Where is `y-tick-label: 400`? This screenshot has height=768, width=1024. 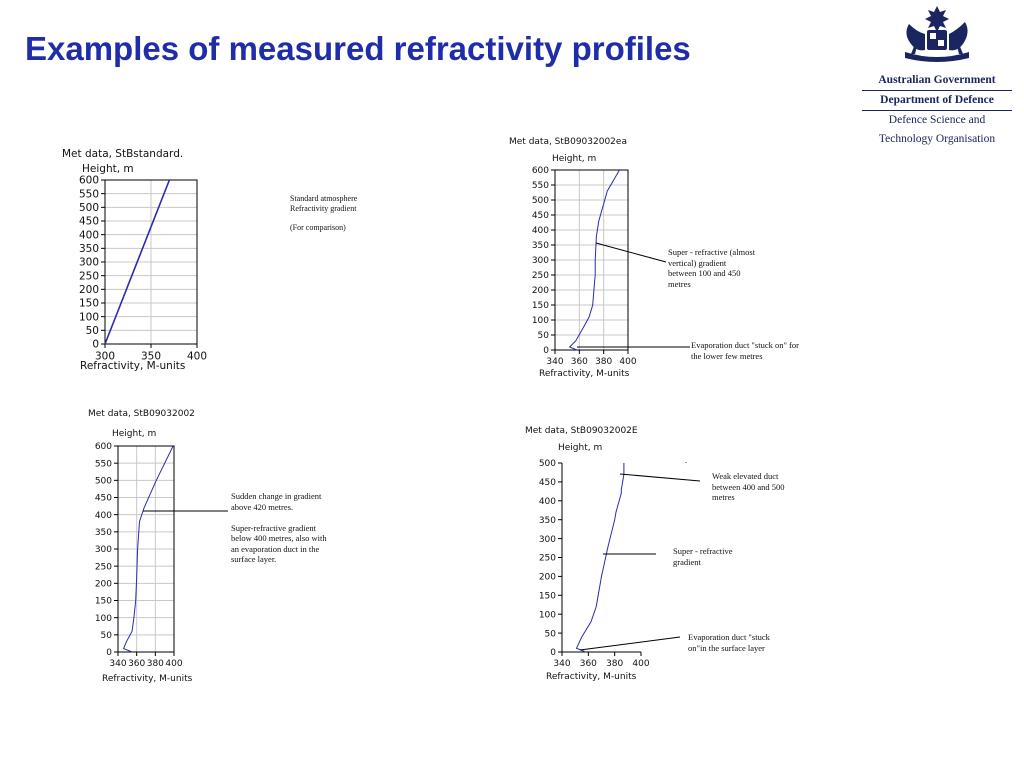
y-tick-label: 400 is located at coordinates (89, 235).